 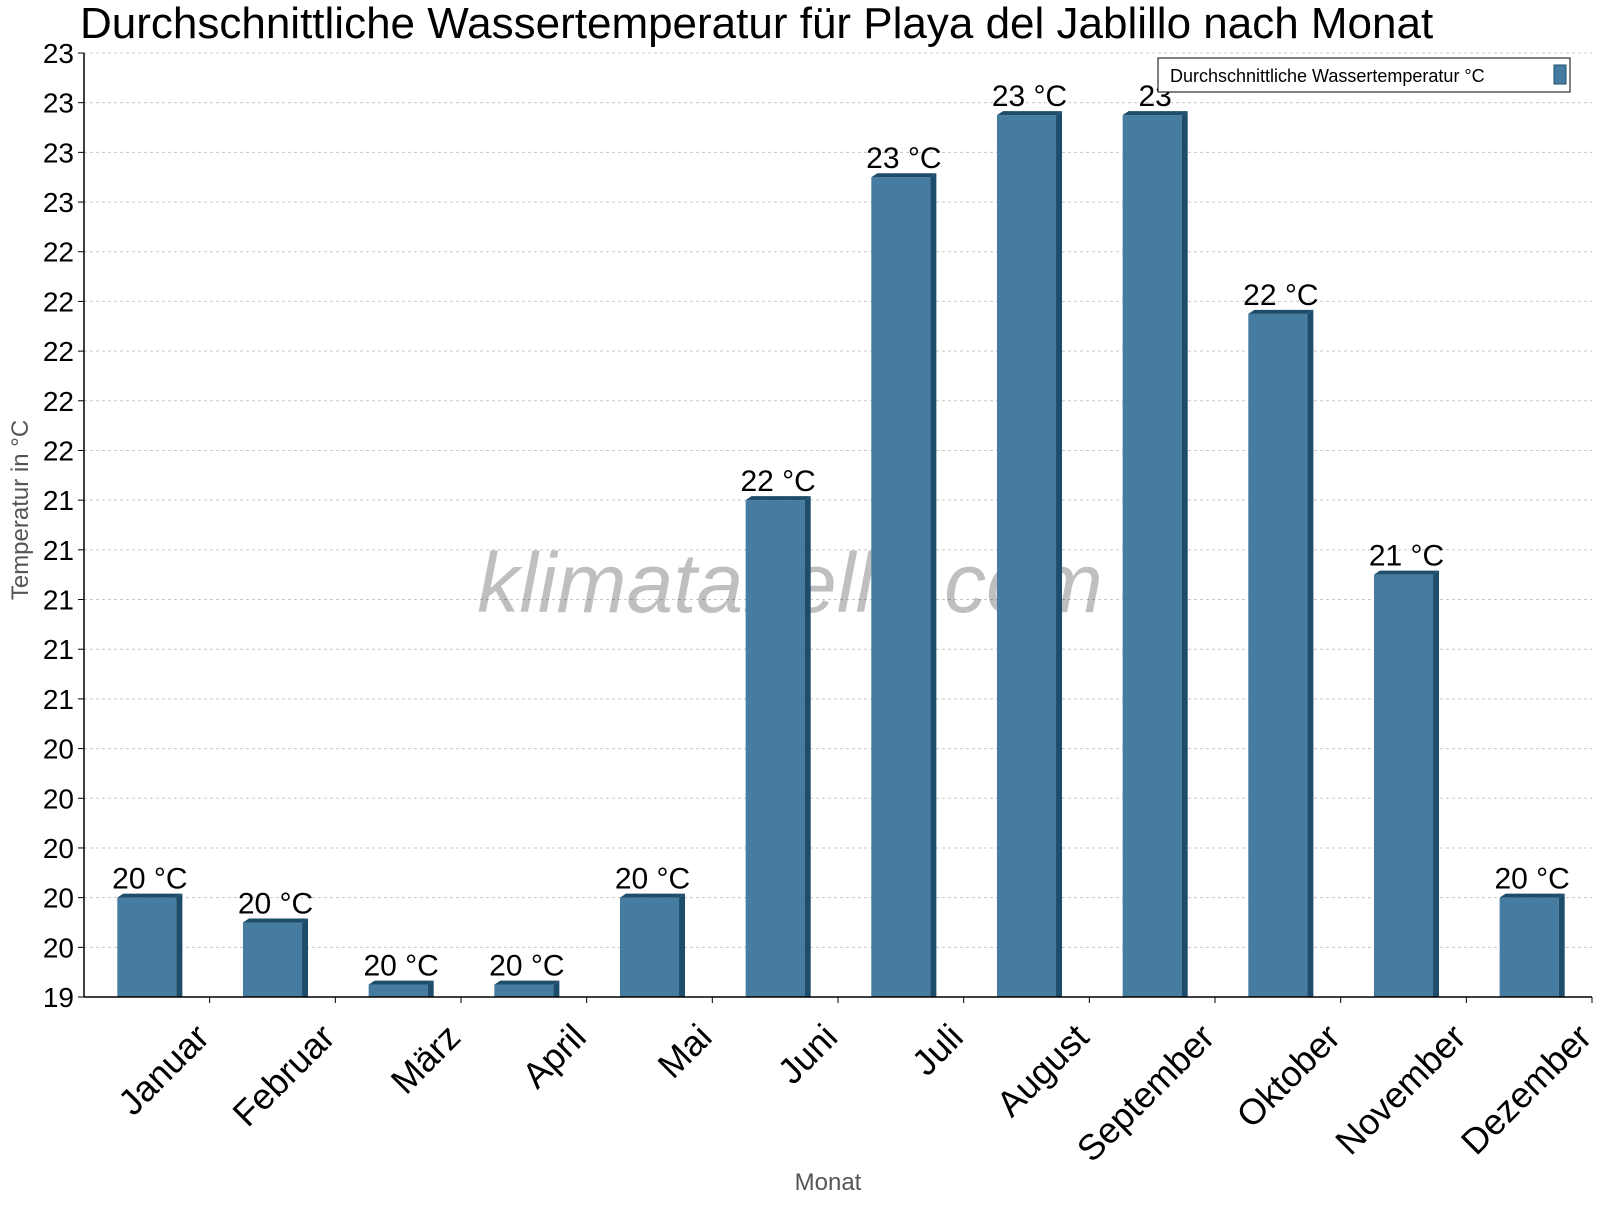 I want to click on x-tick-label: Dezember, so click(x=1526, y=1089).